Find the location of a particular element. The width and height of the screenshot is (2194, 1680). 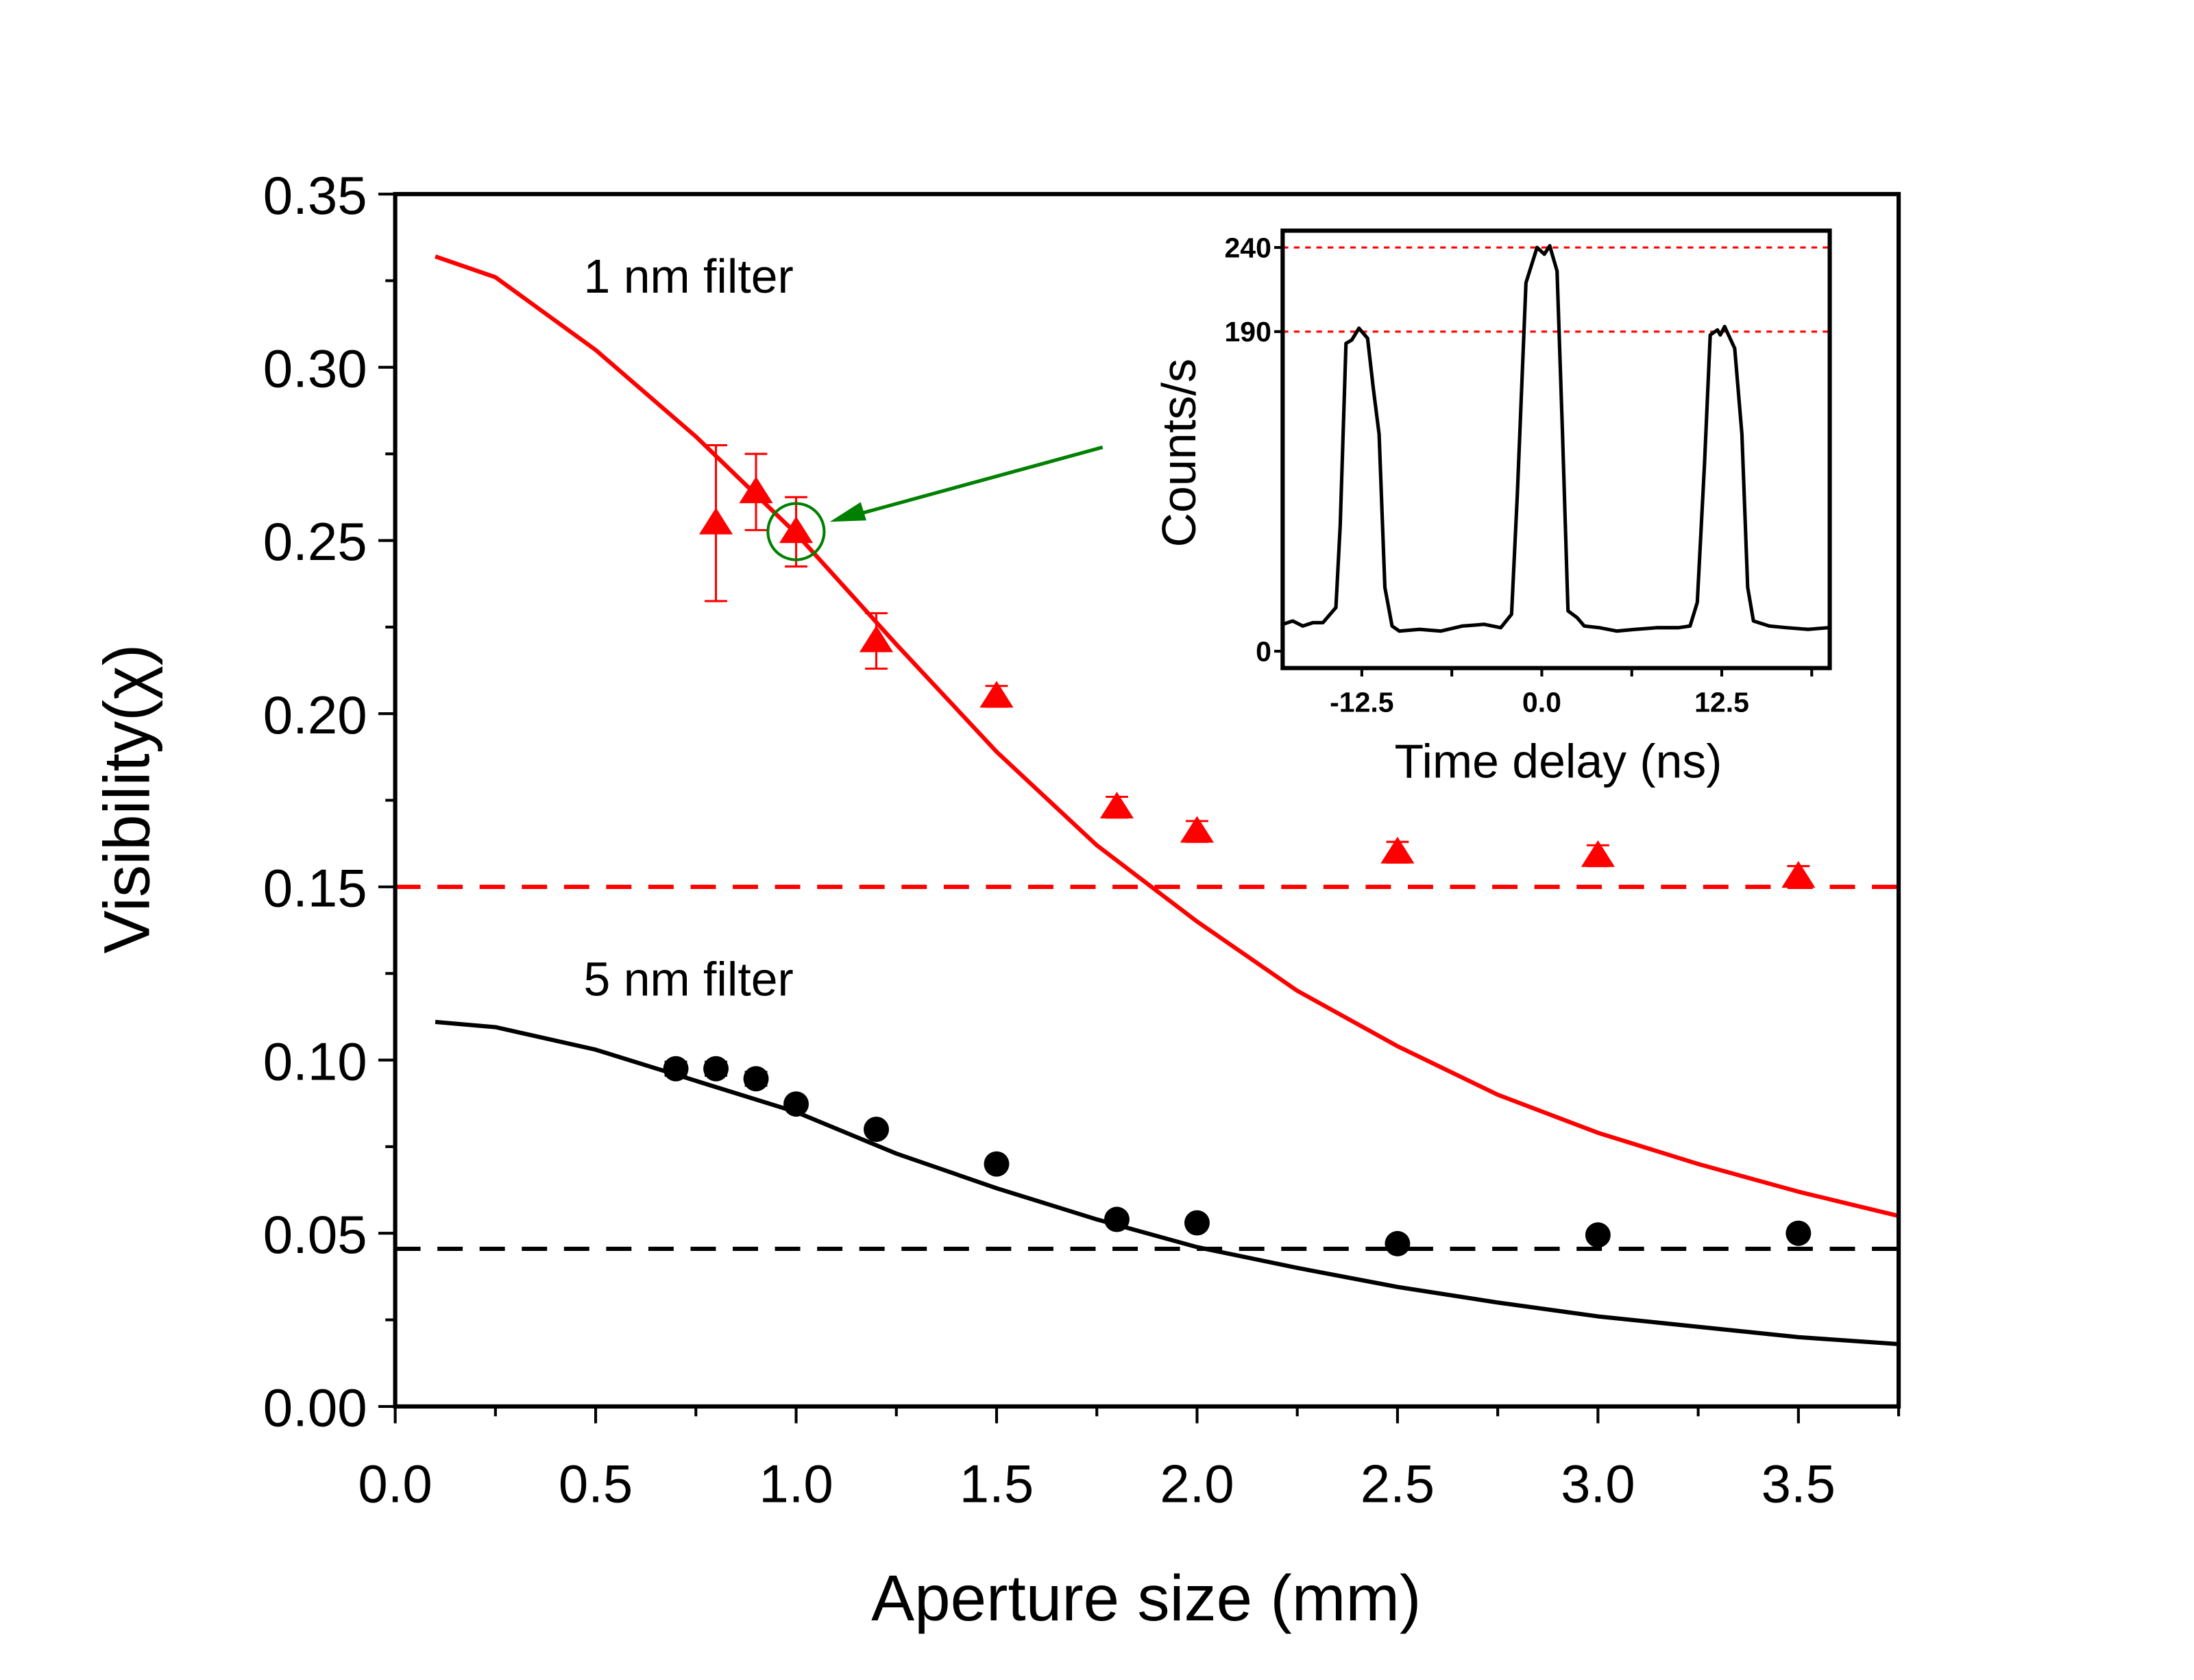

x-tick-label: 2.5 is located at coordinates (1398, 1483).